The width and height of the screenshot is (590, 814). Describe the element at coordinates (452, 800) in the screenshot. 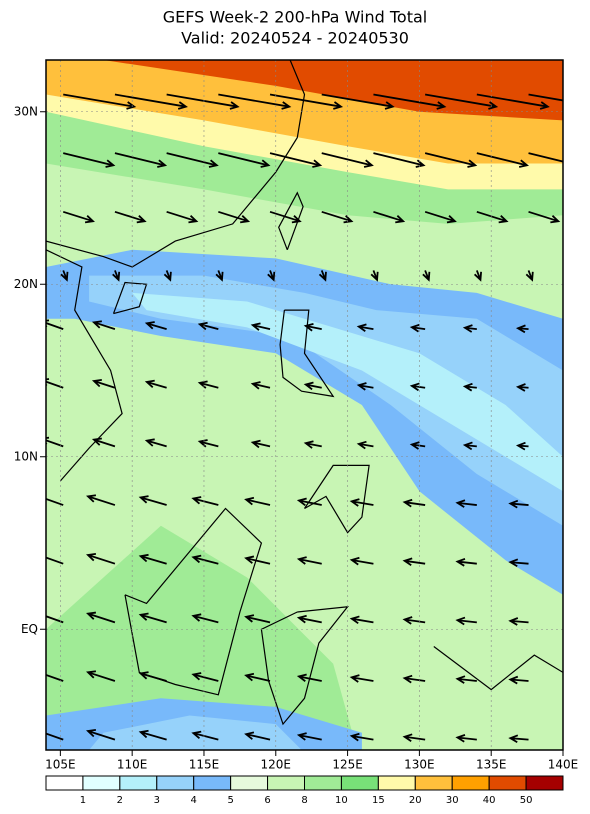

I see `colorbar-label: 30` at that location.